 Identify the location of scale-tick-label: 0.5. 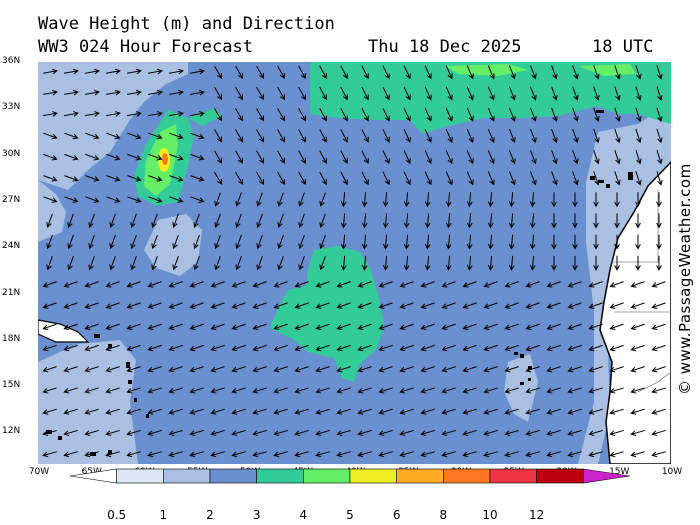
(117, 515).